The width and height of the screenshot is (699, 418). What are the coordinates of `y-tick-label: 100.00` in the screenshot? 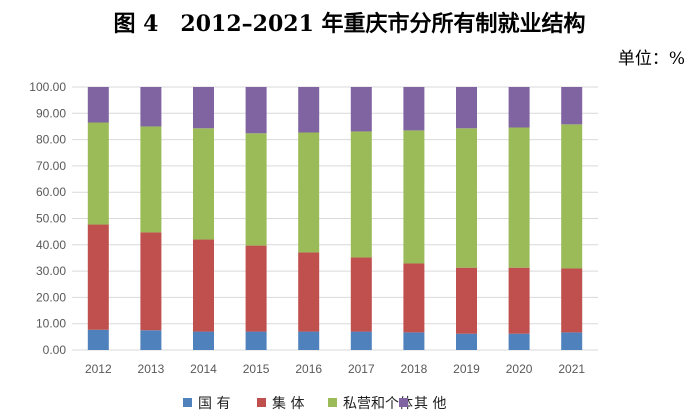 It's located at (47, 87).